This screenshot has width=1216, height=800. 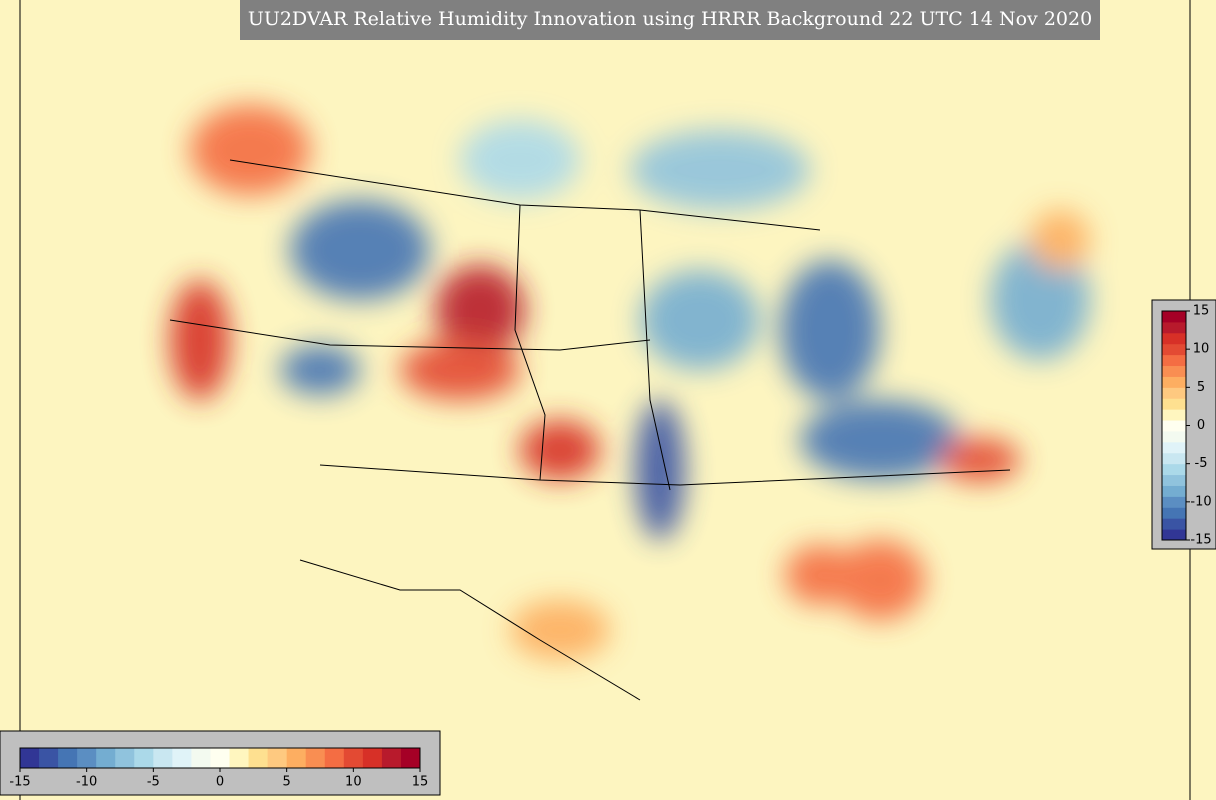 I want to click on colorbar-bottom: -15 -10 -5 0 5 10 15, so click(x=220, y=763).